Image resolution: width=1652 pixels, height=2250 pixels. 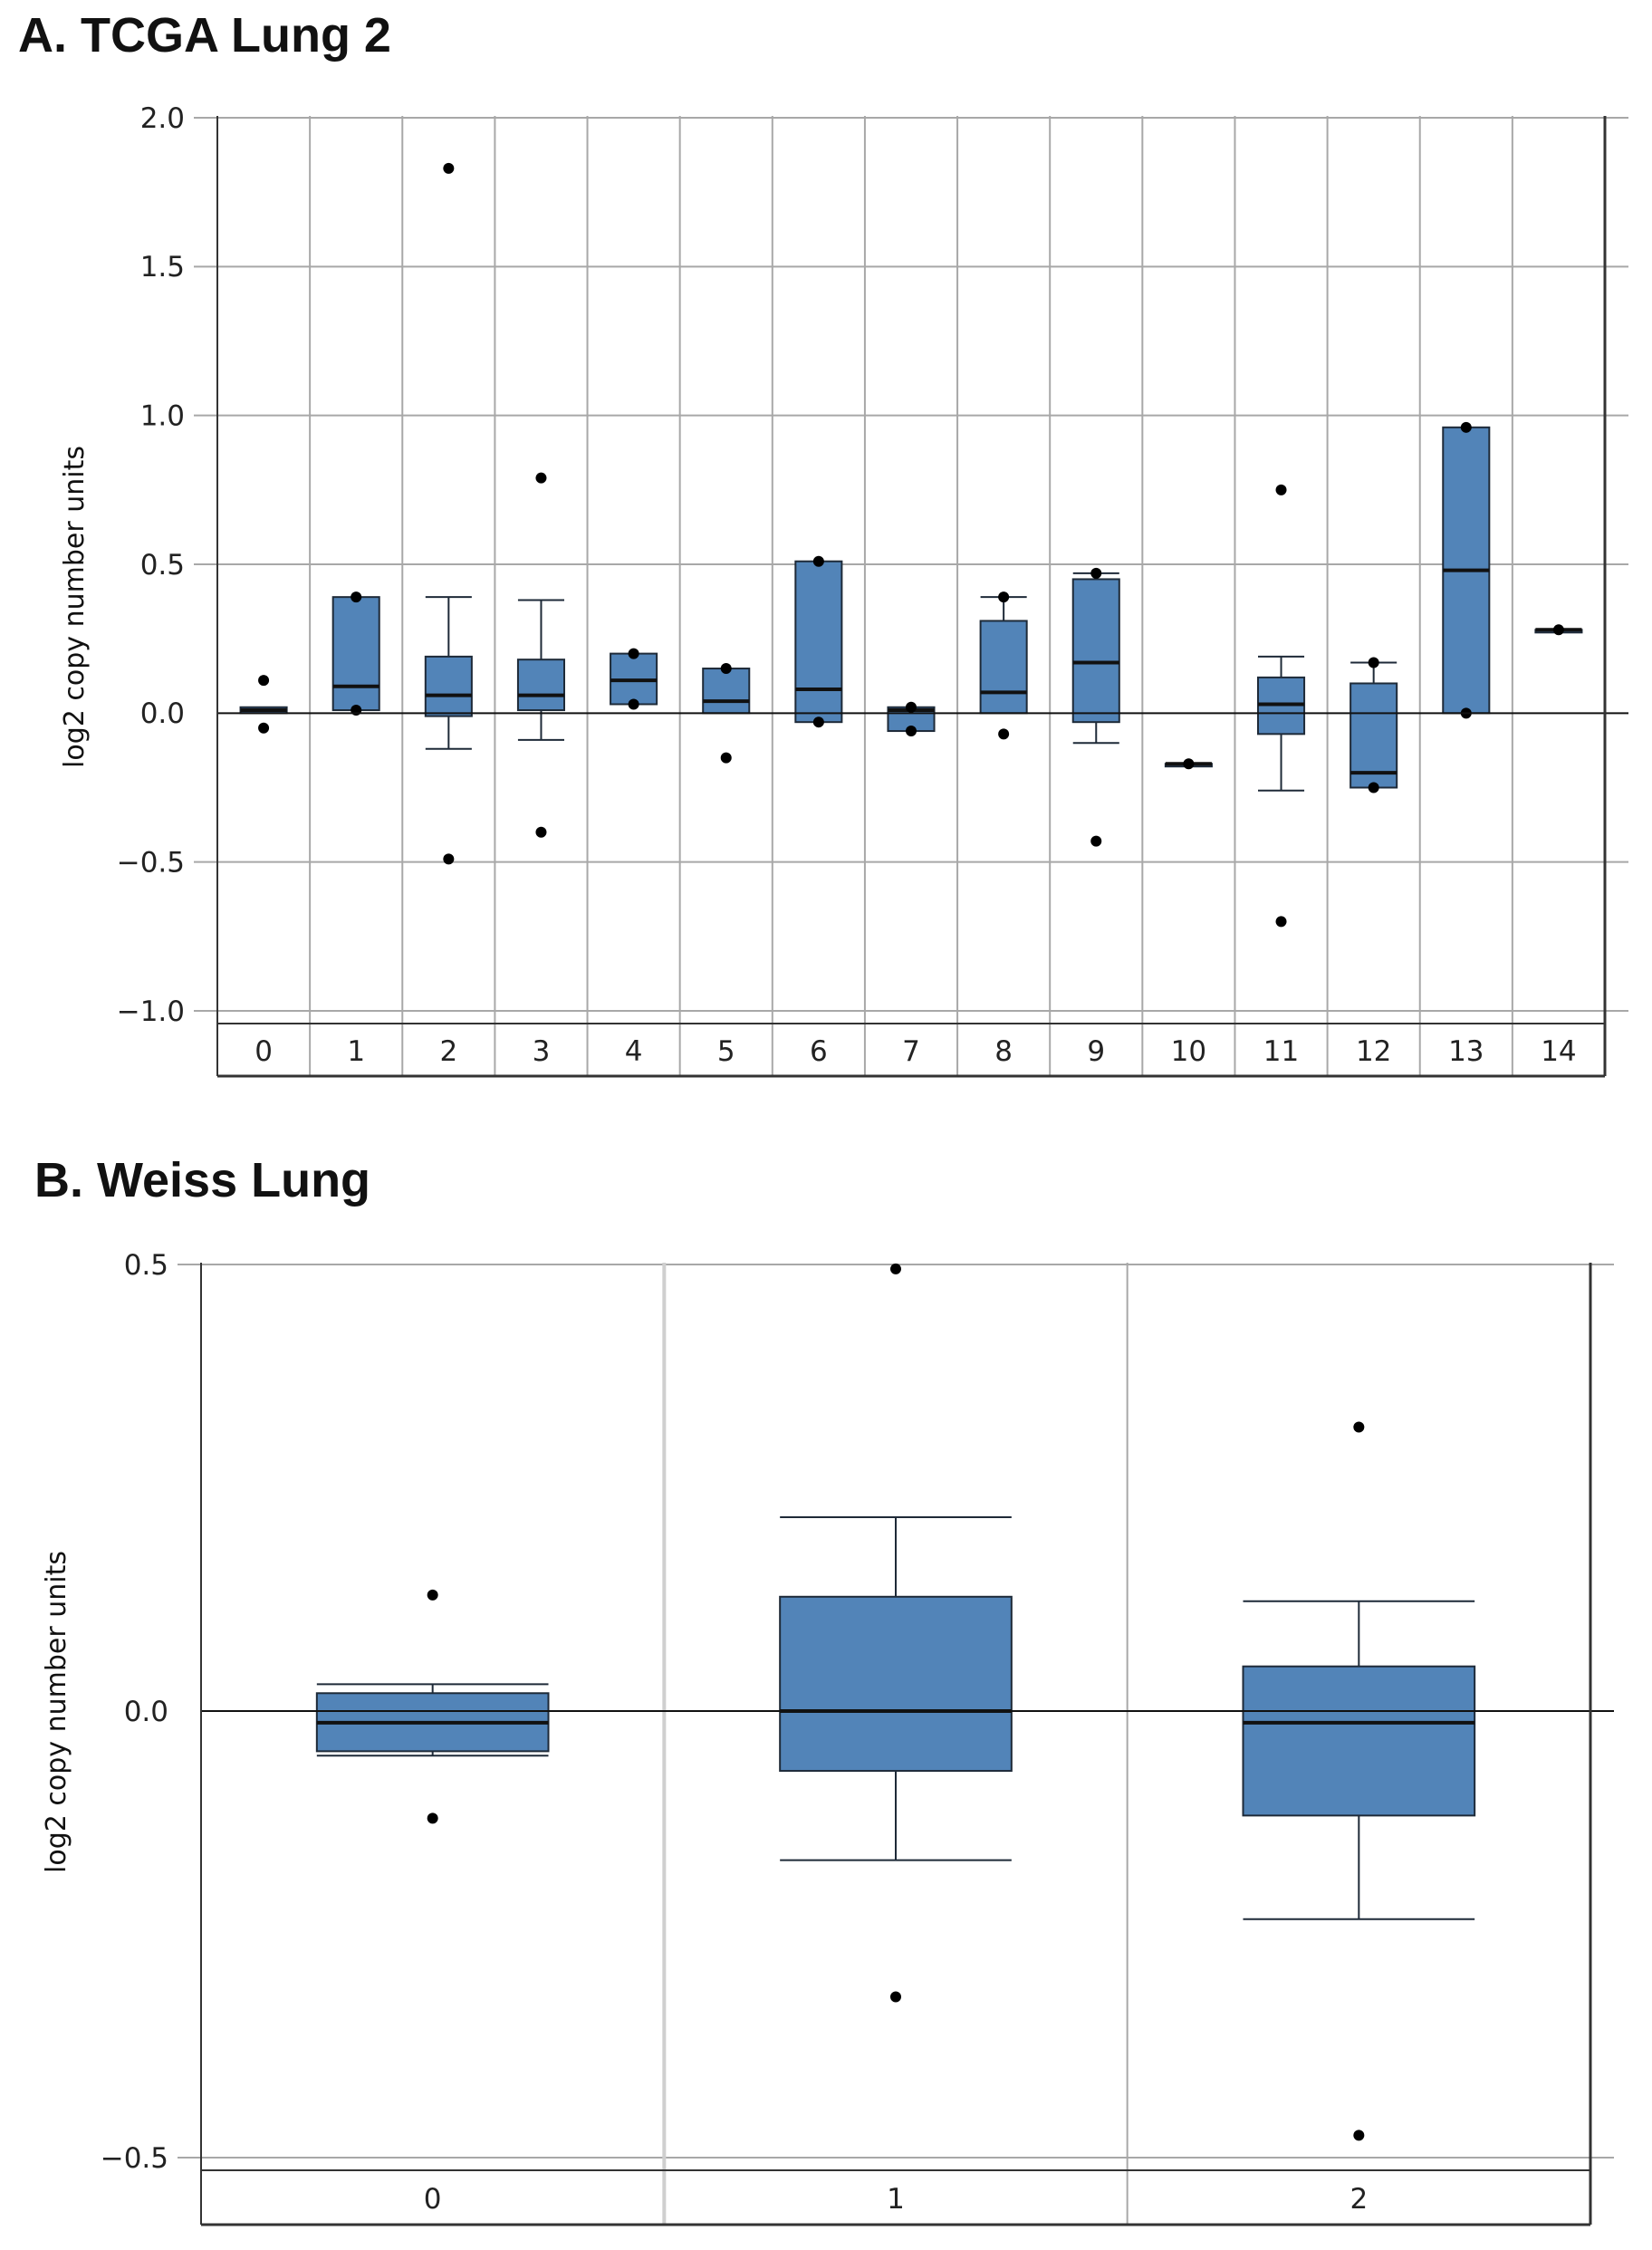 What do you see at coordinates (1188, 1051) in the screenshot?
I see `x-category-label: 10` at bounding box center [1188, 1051].